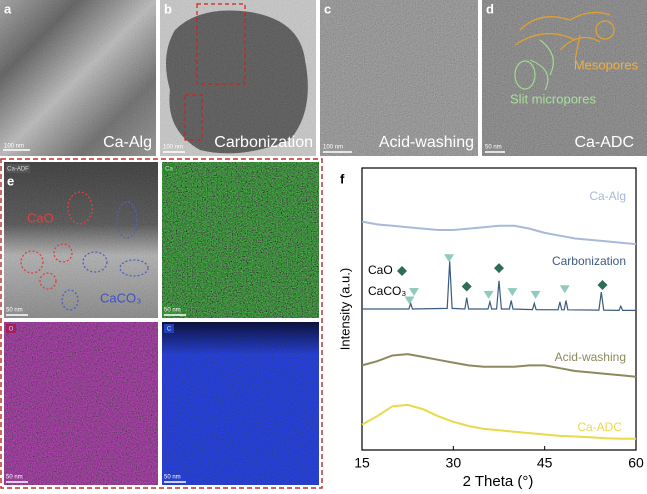 The height and width of the screenshot is (494, 647). I want to click on panel-letter: a, so click(8, 8).